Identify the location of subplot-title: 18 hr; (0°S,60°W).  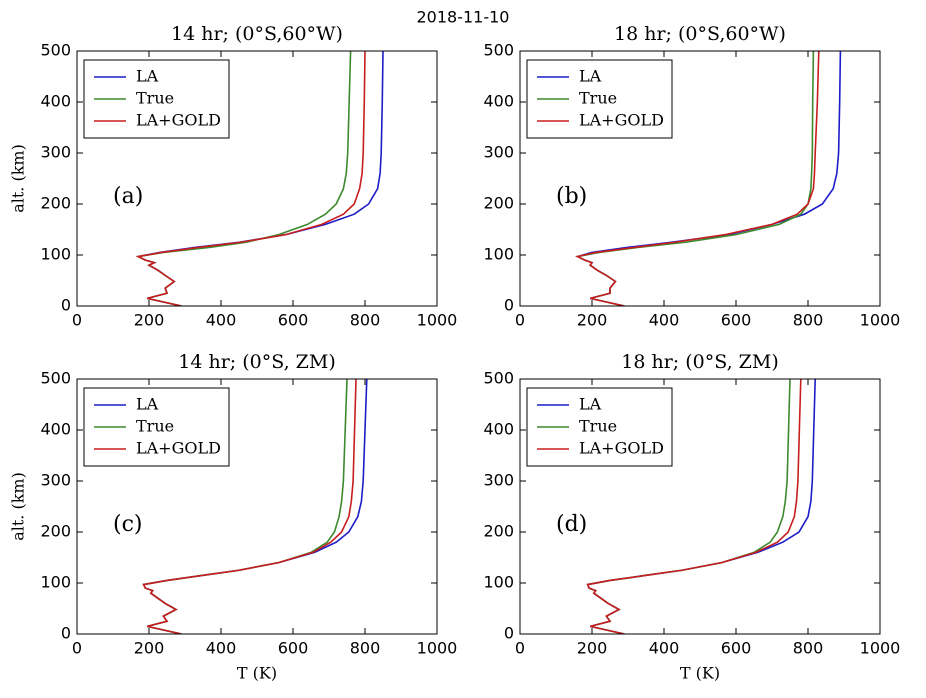
(700, 34).